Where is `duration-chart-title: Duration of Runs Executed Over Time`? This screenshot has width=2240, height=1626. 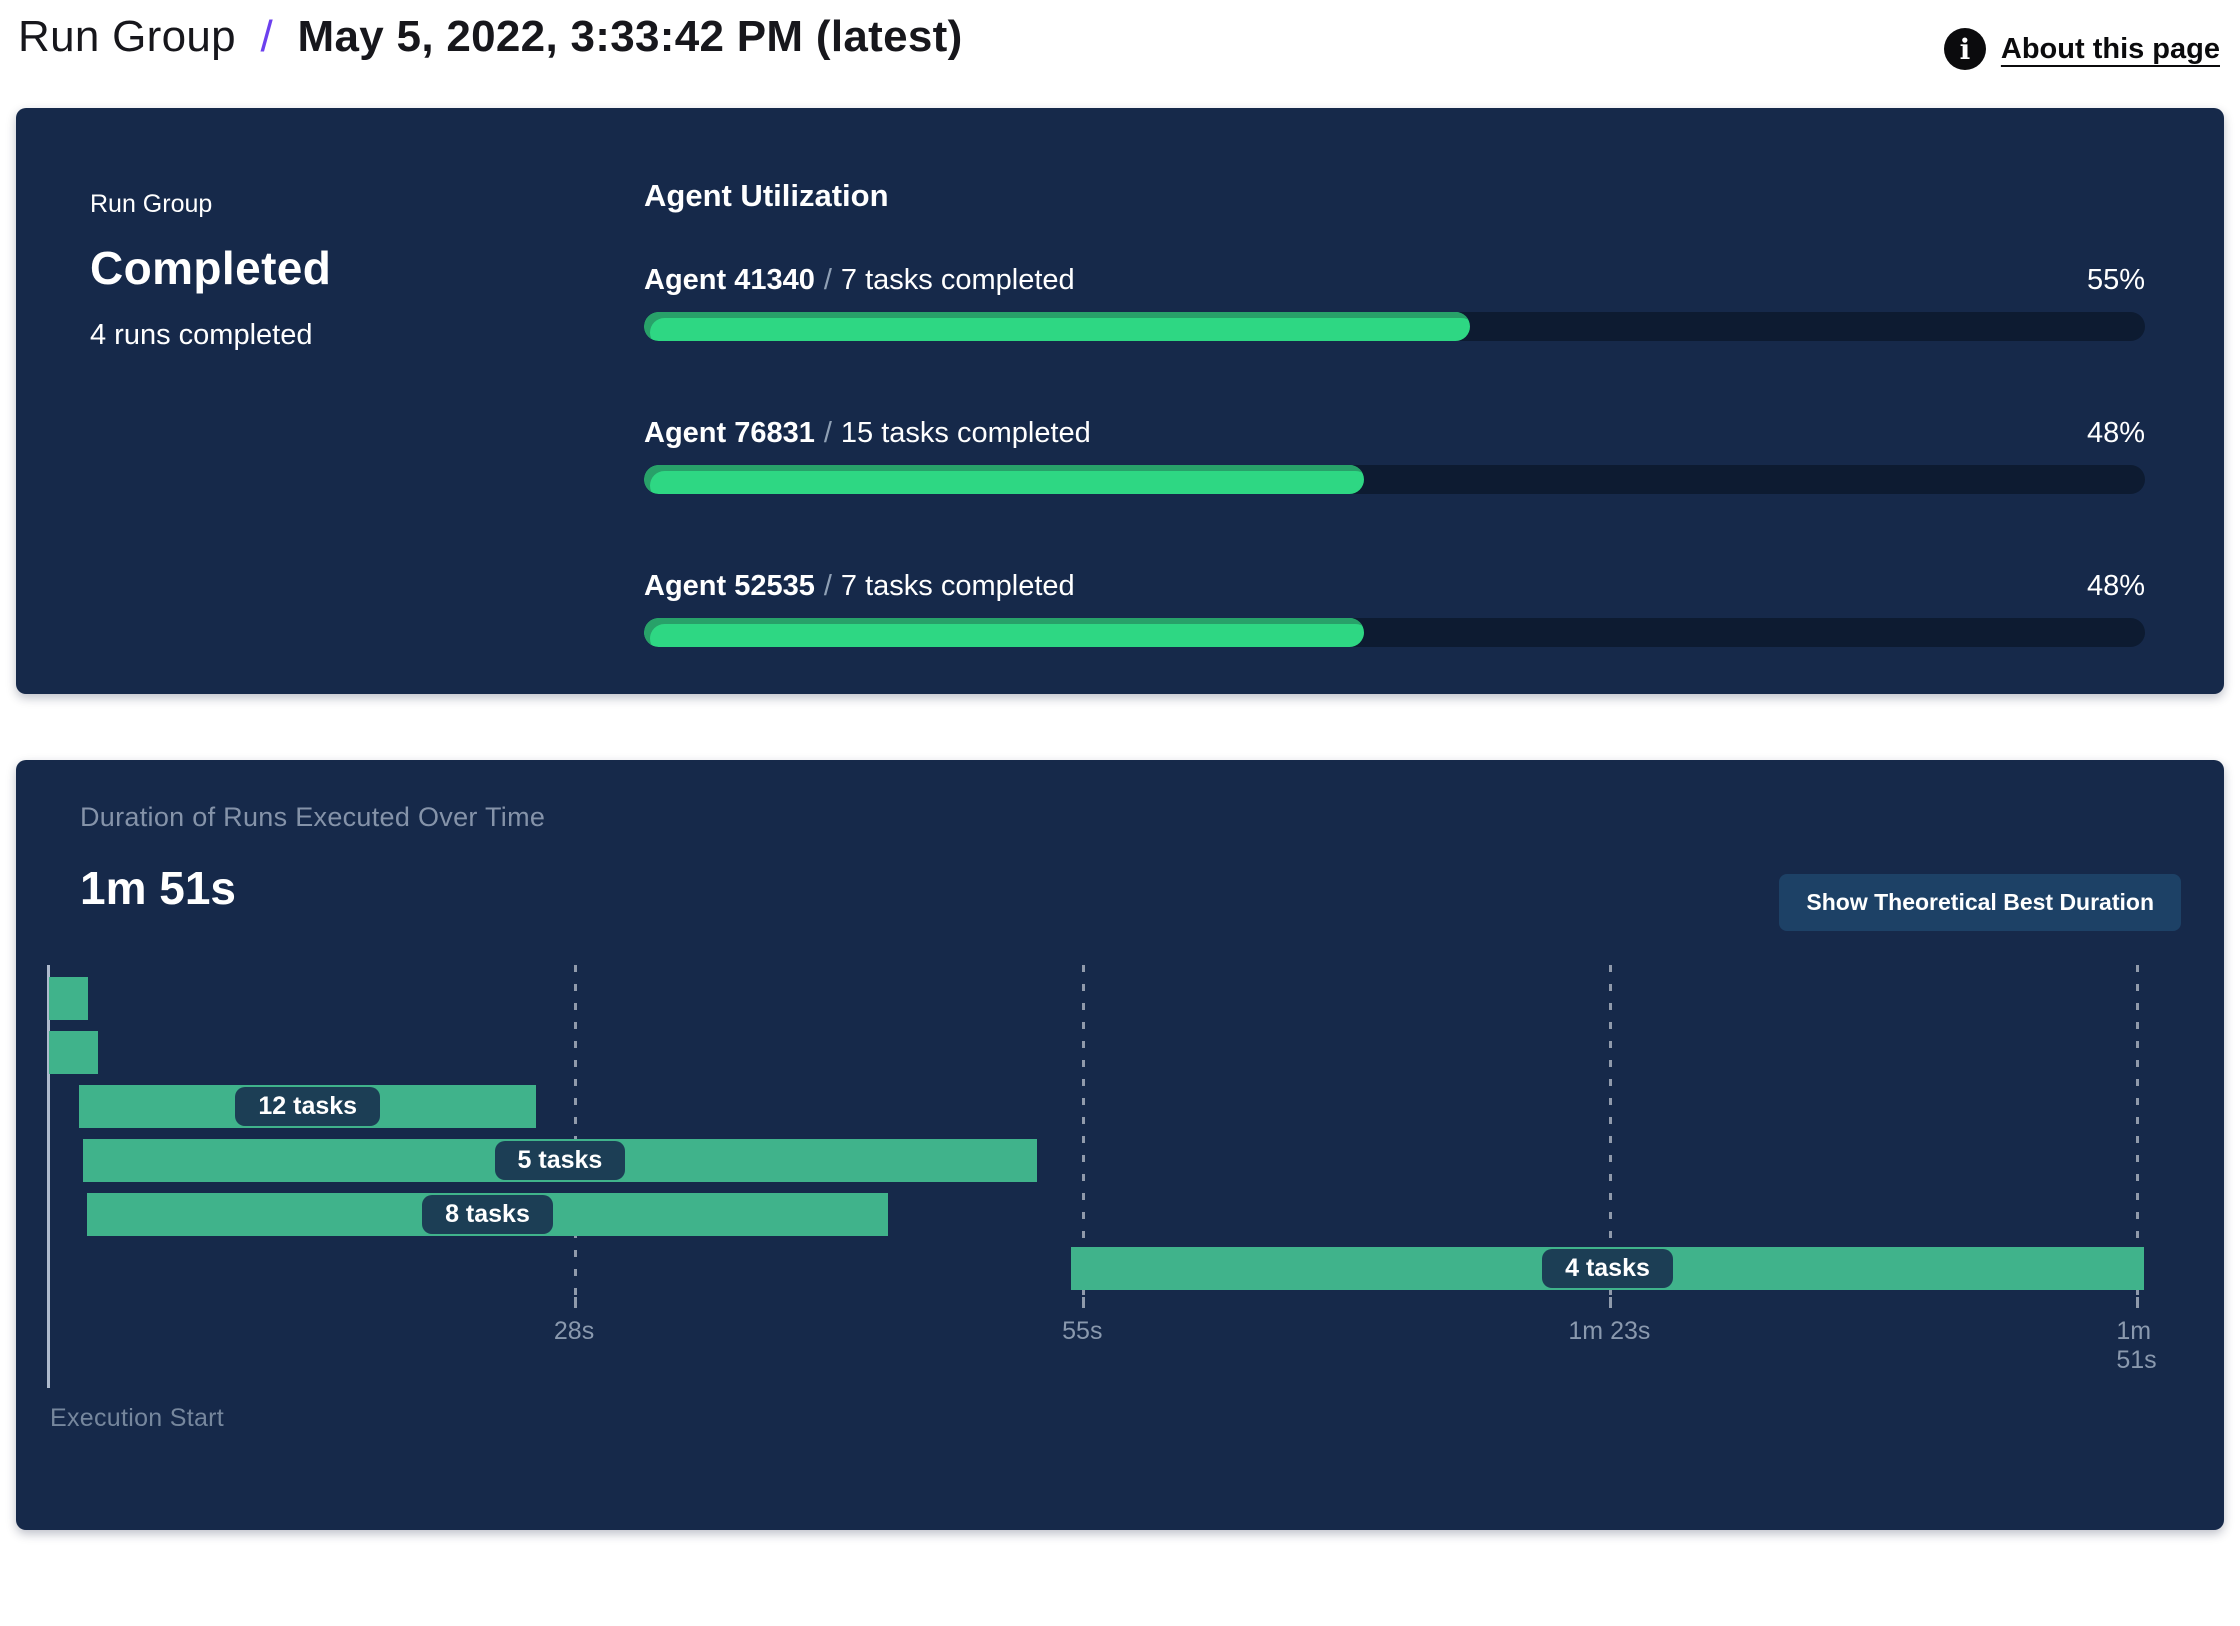
duration-chart-title: Duration of Runs Executed Over Time is located at coordinates (313, 817).